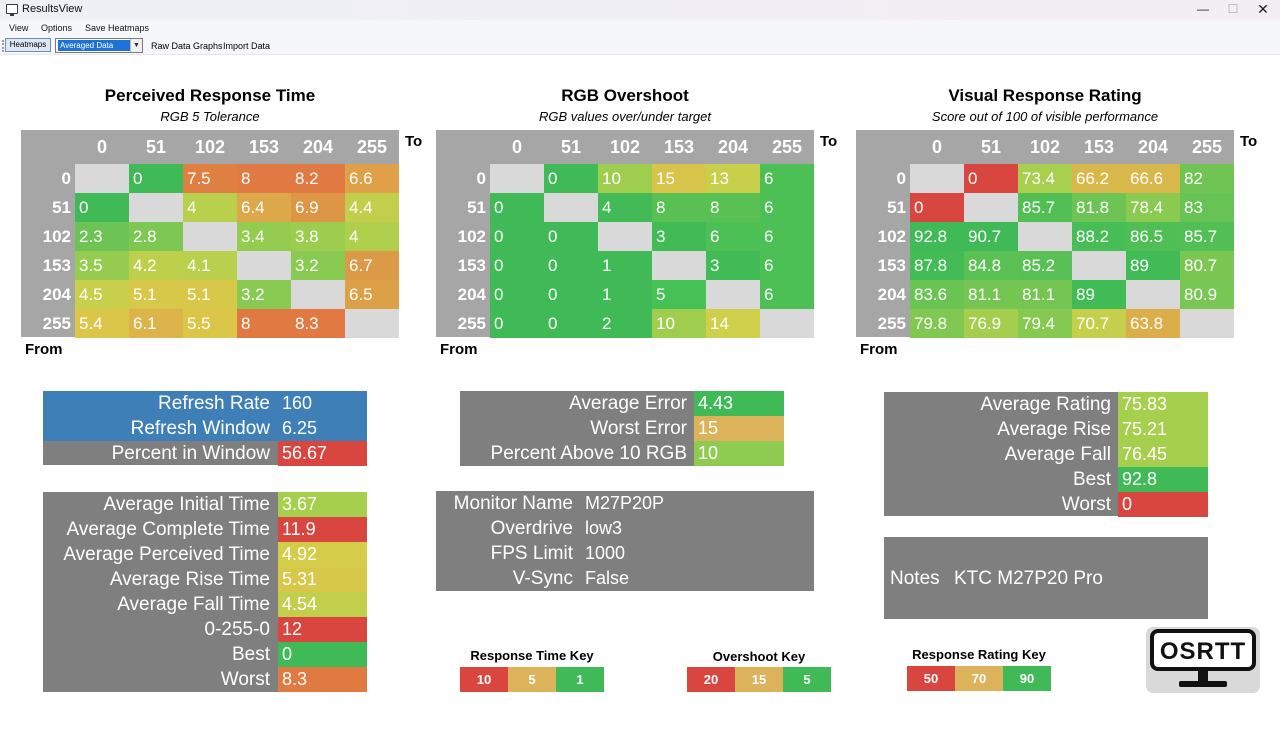 Image resolution: width=1280 pixels, height=744 pixels. Describe the element at coordinates (205, 504) in the screenshot. I see `stat-row: Average Initial Time 3.67` at that location.